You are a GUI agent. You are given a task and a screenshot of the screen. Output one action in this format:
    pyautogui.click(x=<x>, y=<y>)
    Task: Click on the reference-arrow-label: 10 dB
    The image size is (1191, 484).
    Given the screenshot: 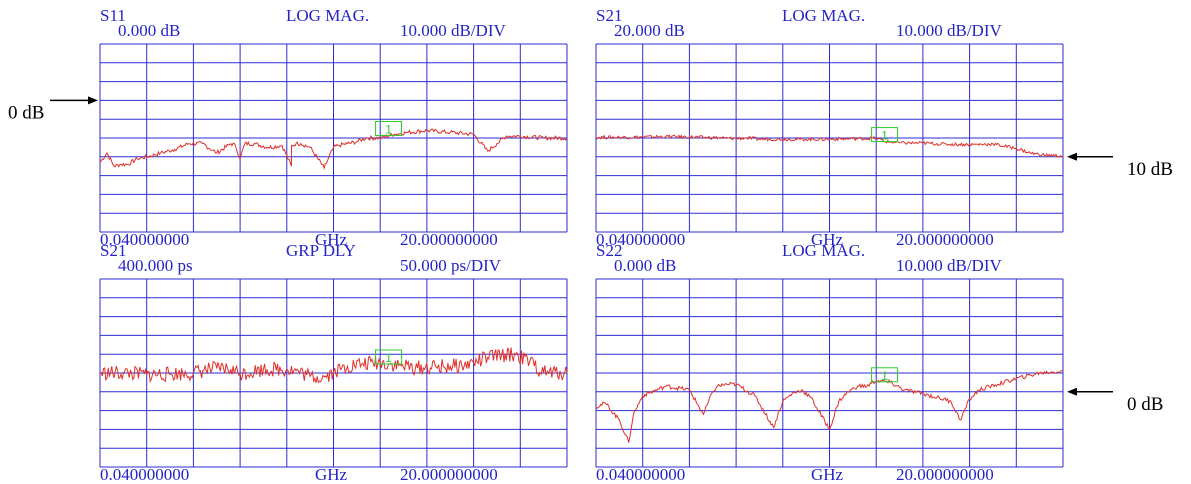 What is the action you would take?
    pyautogui.click(x=1150, y=169)
    